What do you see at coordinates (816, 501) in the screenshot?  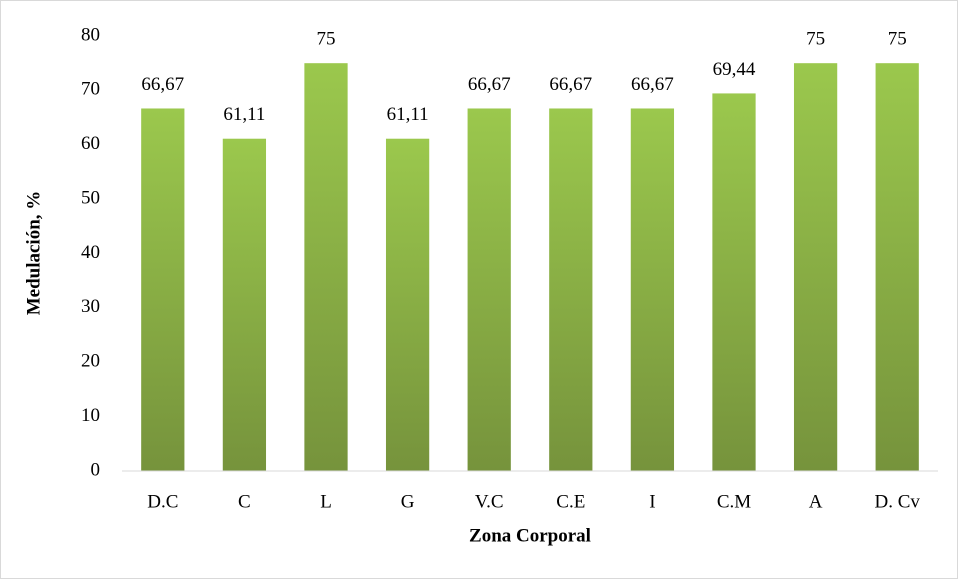 I see `x-tick-label: A` at bounding box center [816, 501].